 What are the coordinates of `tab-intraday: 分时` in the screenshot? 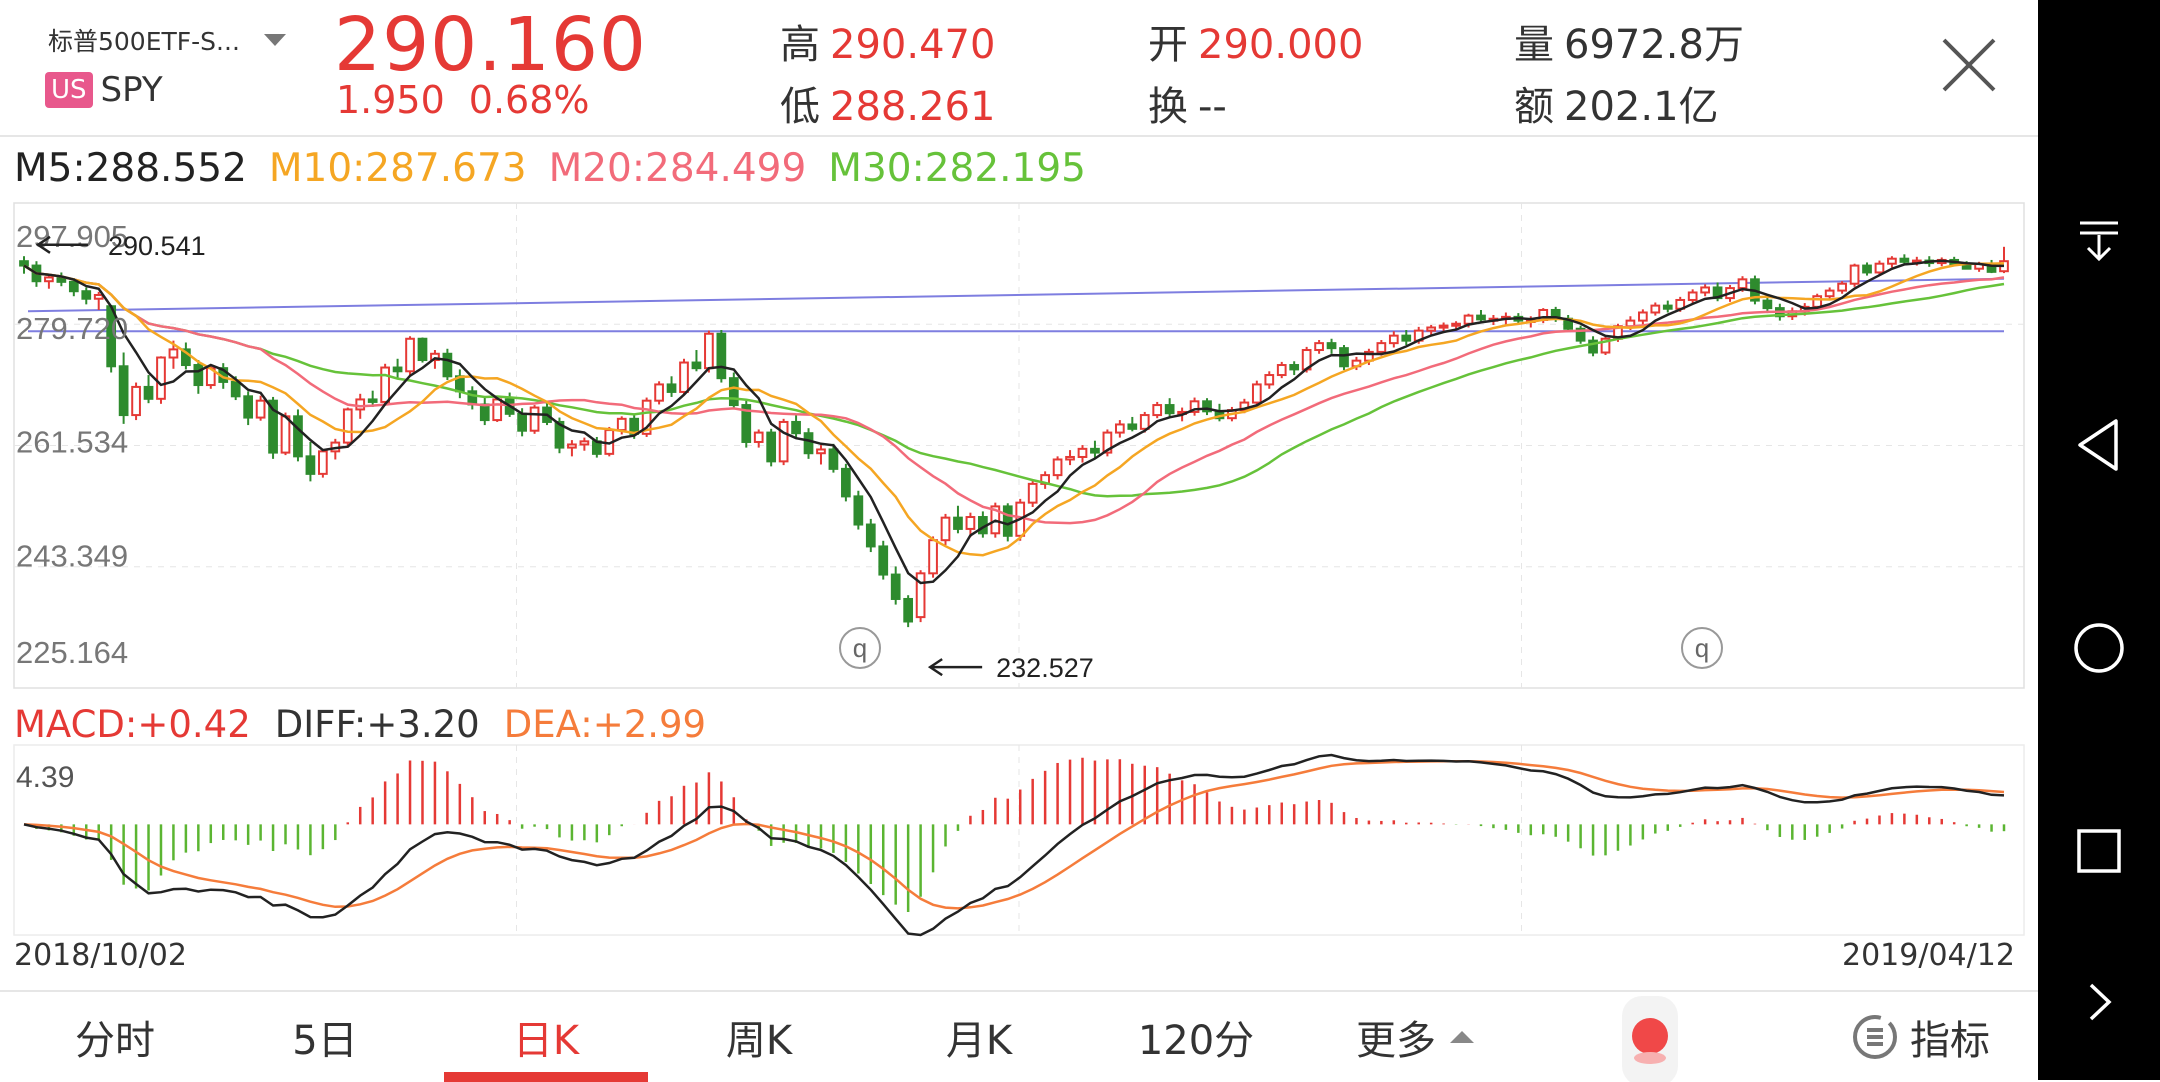 It's located at (115, 1041).